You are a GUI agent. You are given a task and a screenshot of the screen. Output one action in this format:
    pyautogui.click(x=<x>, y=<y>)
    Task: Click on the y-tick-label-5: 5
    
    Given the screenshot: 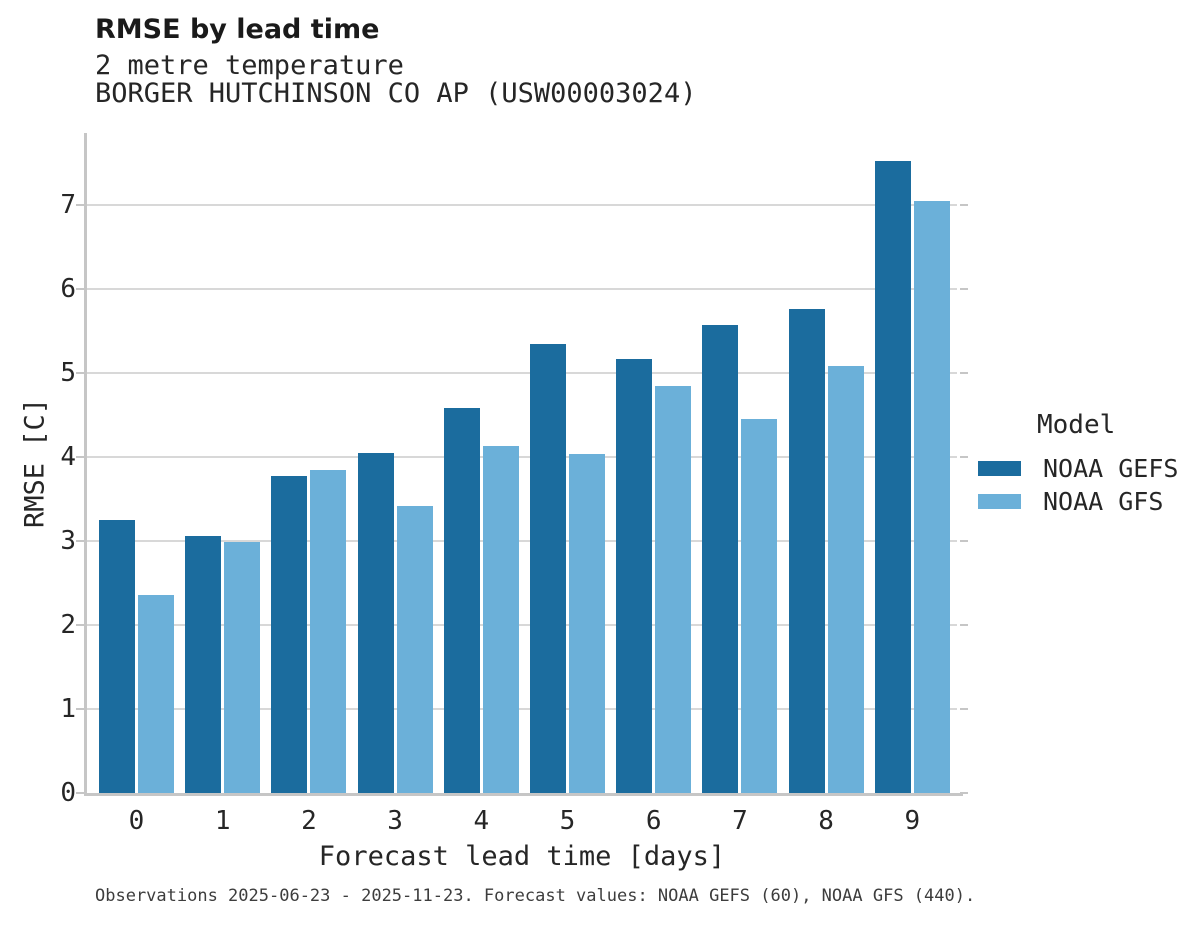 What is the action you would take?
    pyautogui.click(x=68, y=373)
    